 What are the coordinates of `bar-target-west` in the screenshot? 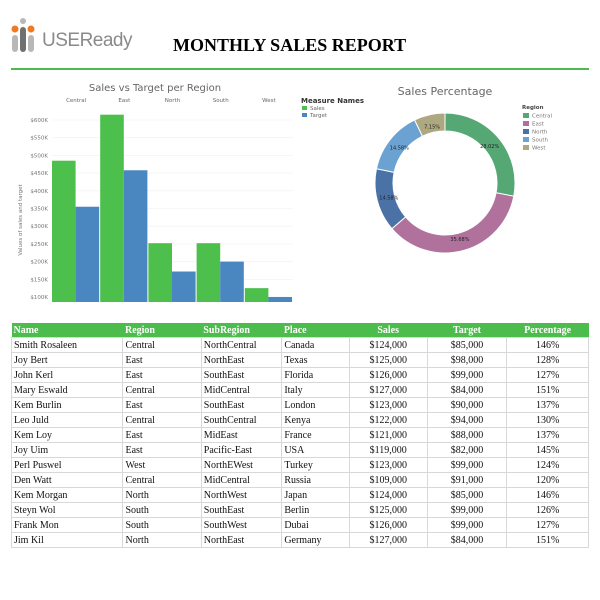 It's located at (280, 299).